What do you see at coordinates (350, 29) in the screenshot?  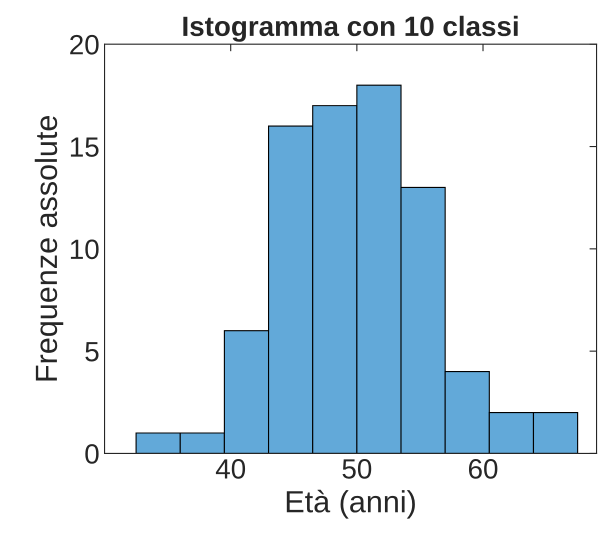 I see `chart-title: Istogramma con 10 classi` at bounding box center [350, 29].